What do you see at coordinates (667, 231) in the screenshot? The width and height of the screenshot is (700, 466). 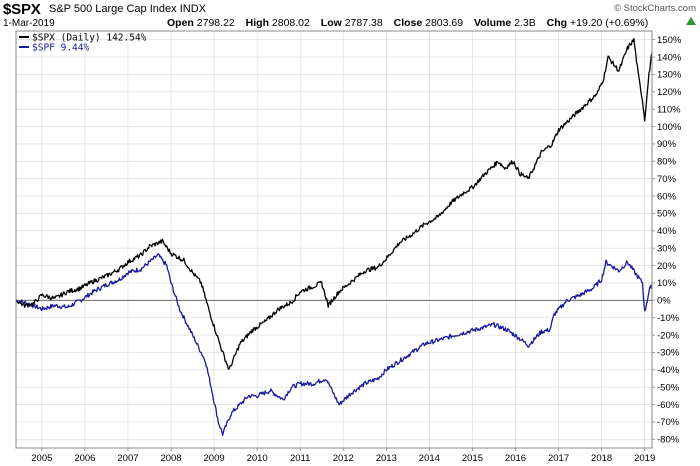 I see `y-tick-label: 40%` at bounding box center [667, 231].